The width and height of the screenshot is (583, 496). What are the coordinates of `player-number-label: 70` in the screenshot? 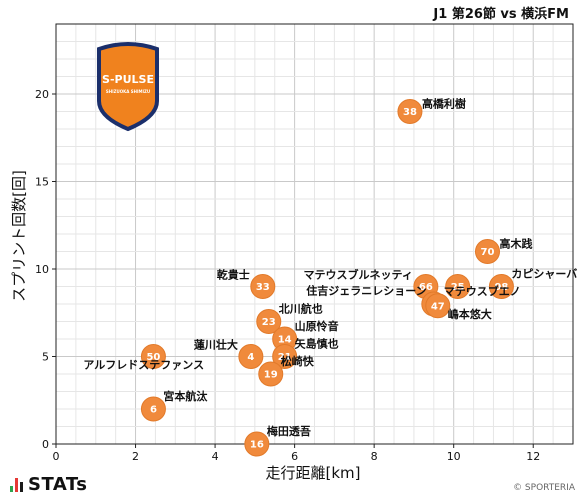 It's located at (488, 252).